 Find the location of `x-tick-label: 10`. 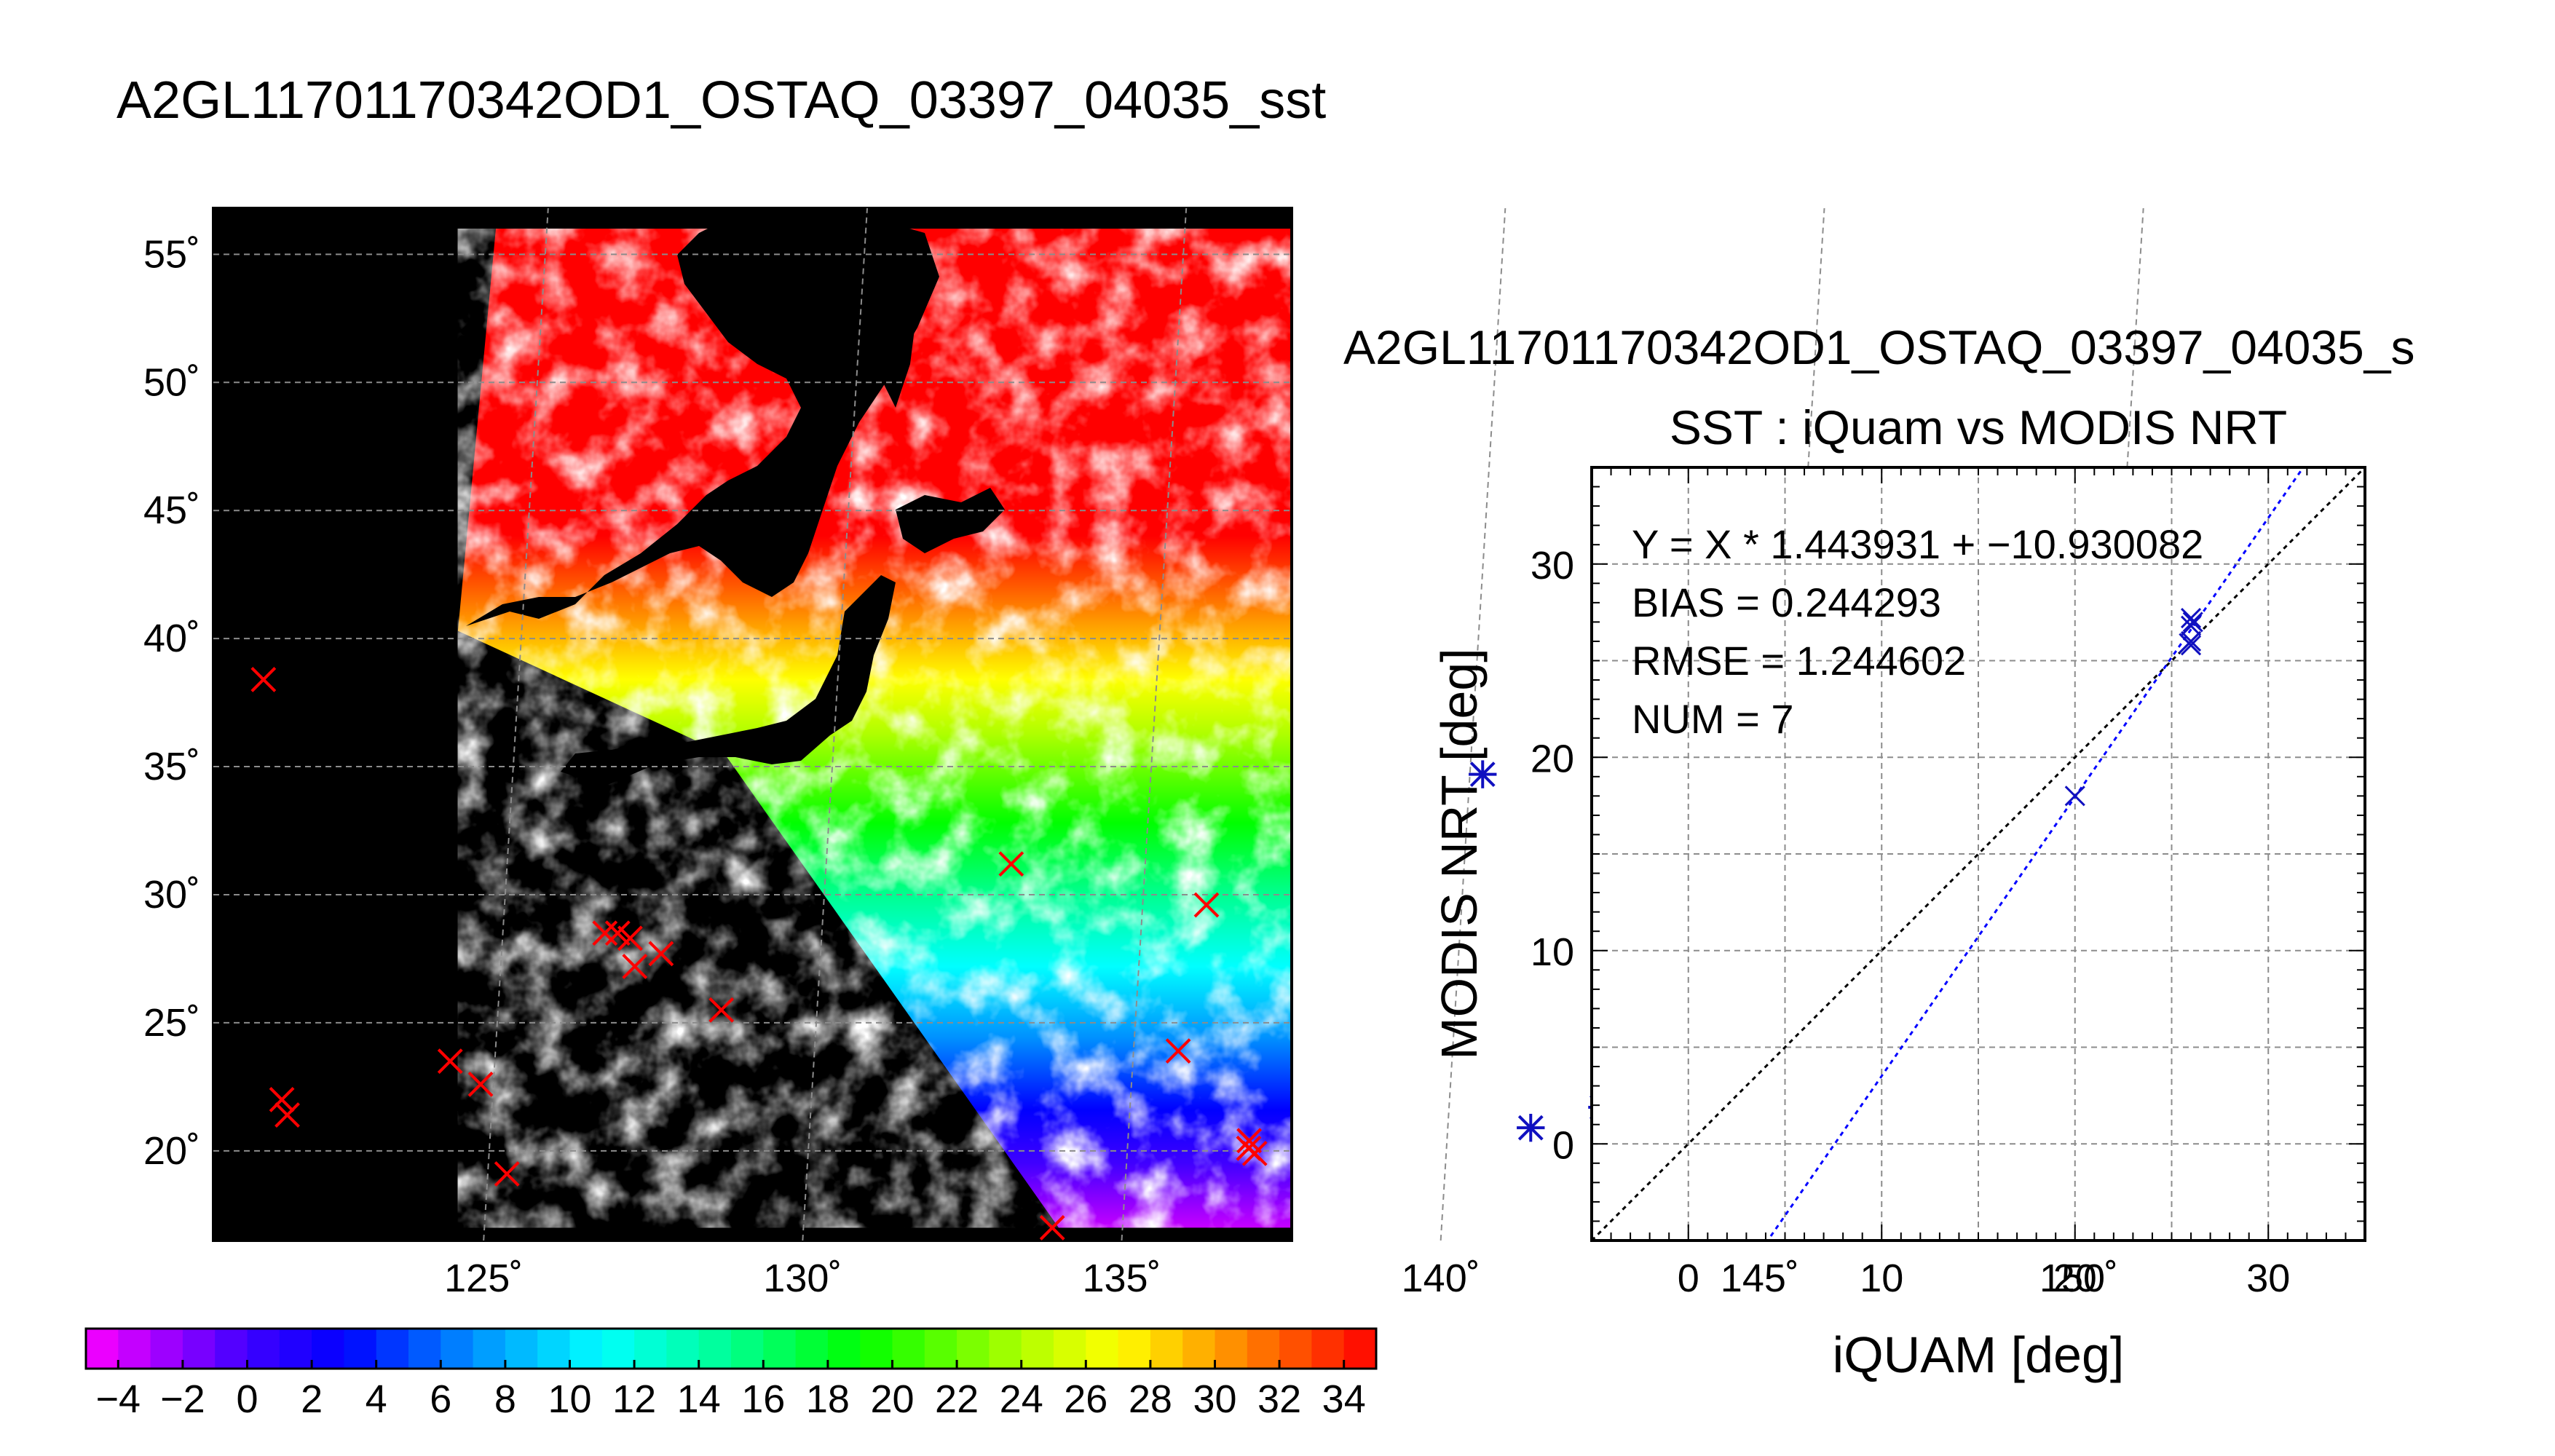

x-tick-label: 10 is located at coordinates (1881, 1278).